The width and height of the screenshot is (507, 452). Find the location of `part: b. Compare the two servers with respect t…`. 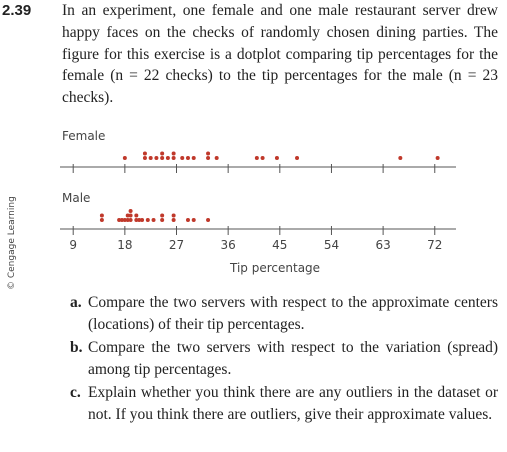

part: b. Compare the two servers with respect t… is located at coordinates (284, 359).